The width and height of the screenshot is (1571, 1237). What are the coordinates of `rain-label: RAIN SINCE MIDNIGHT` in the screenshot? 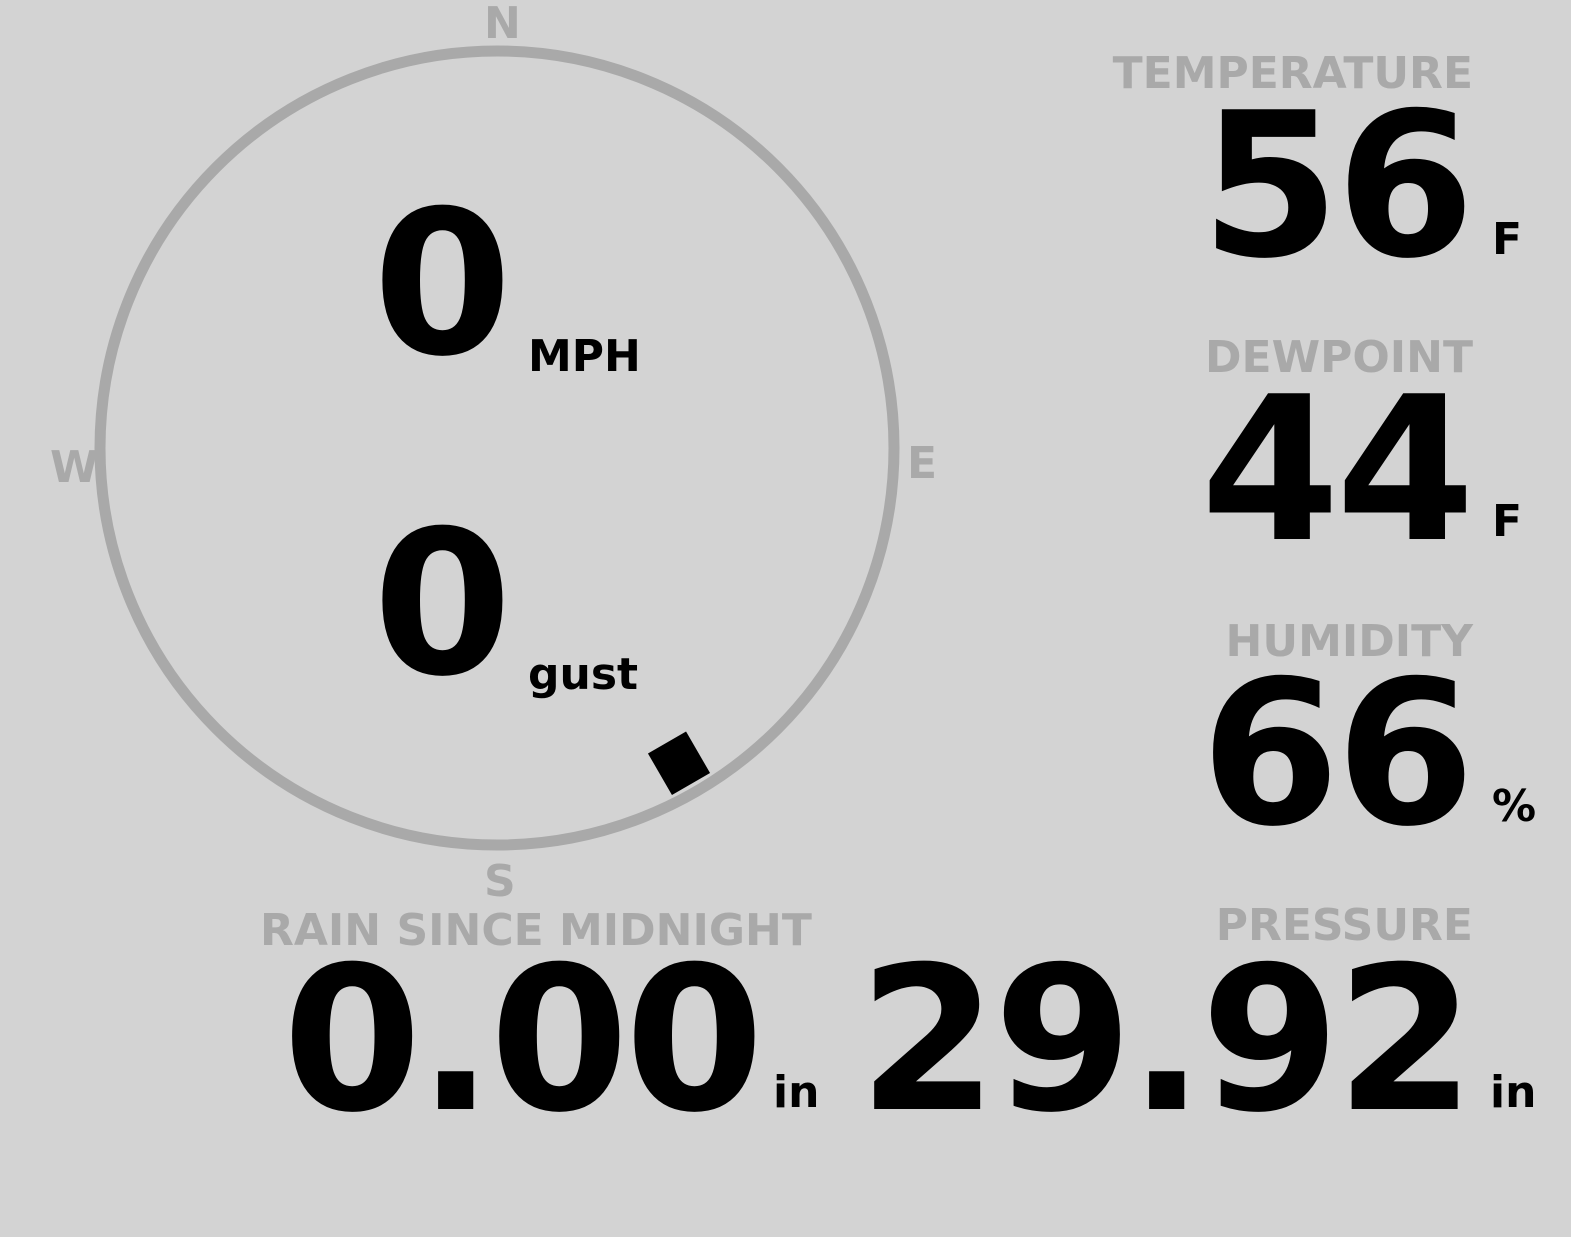 It's located at (536, 930).